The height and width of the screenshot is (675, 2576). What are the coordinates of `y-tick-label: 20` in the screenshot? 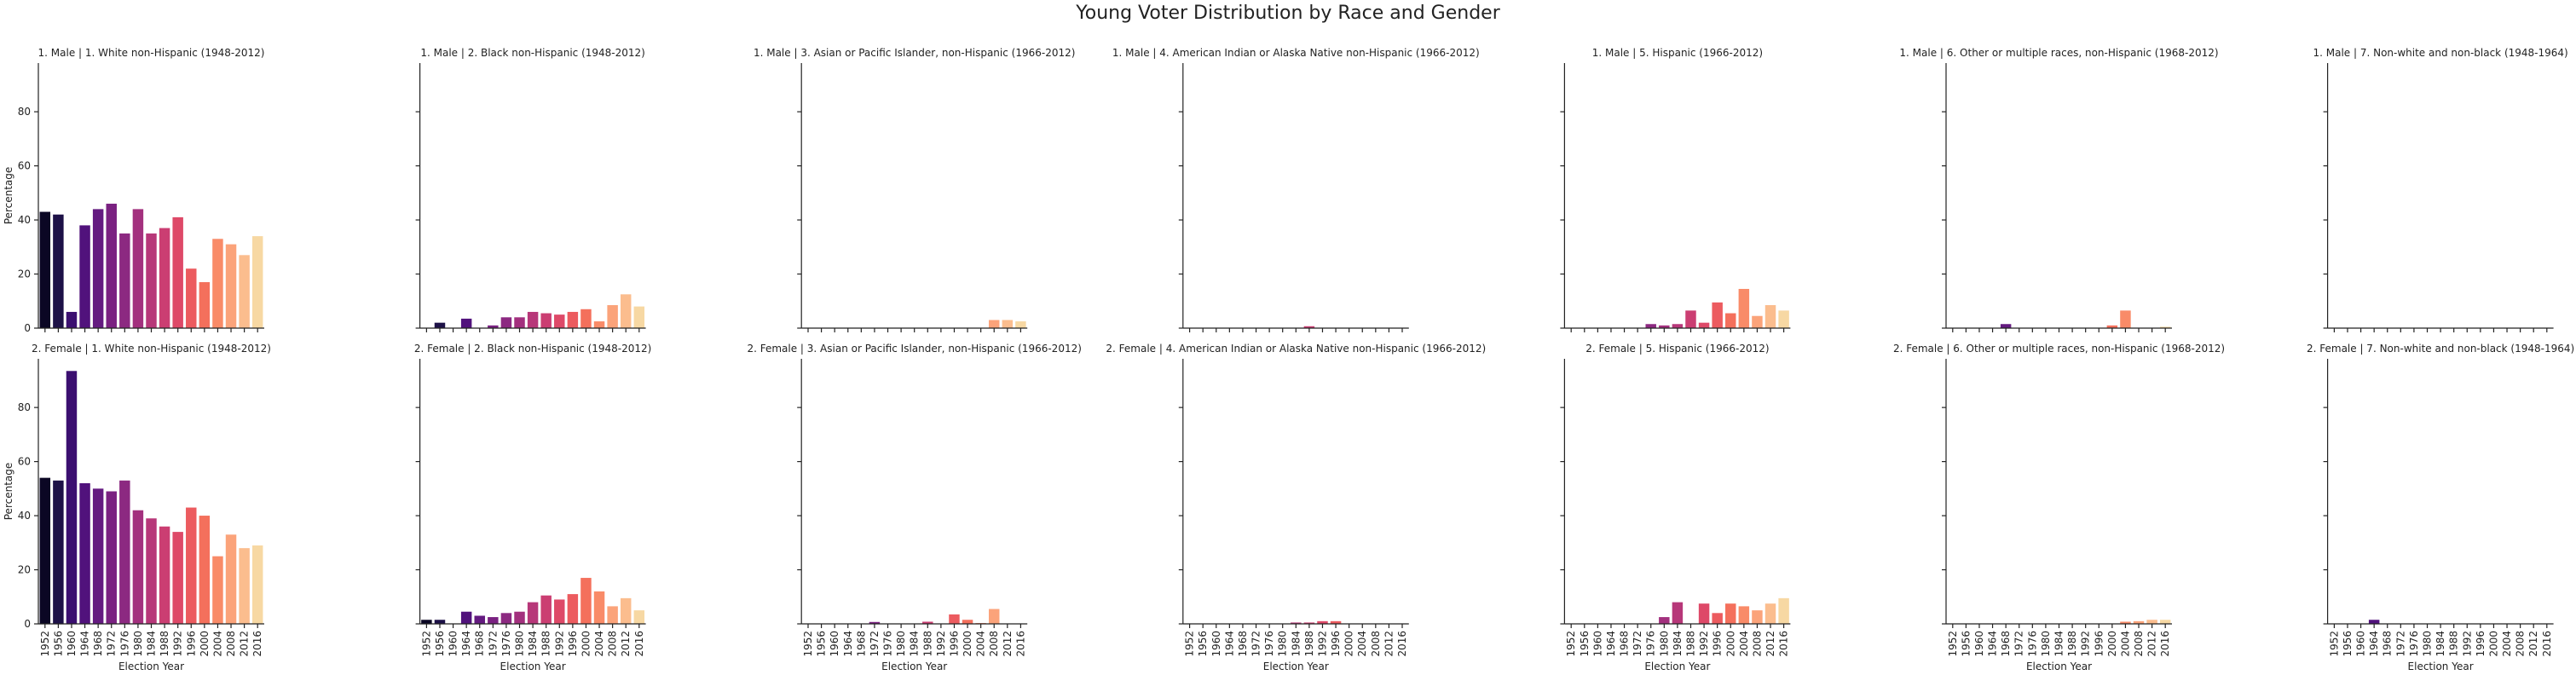 It's located at (24, 570).